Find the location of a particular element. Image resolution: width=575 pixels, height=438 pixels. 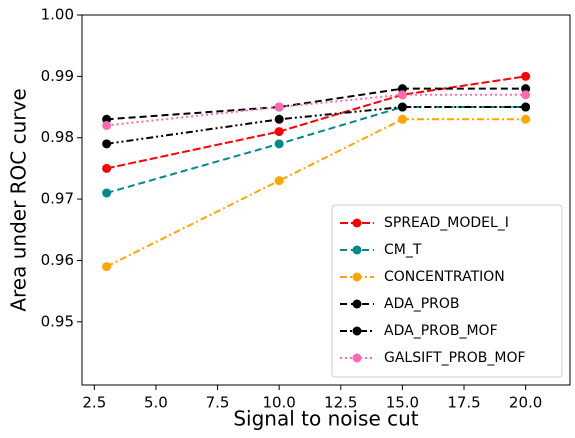

y-tick-label: 0.99 is located at coordinates (57, 76).